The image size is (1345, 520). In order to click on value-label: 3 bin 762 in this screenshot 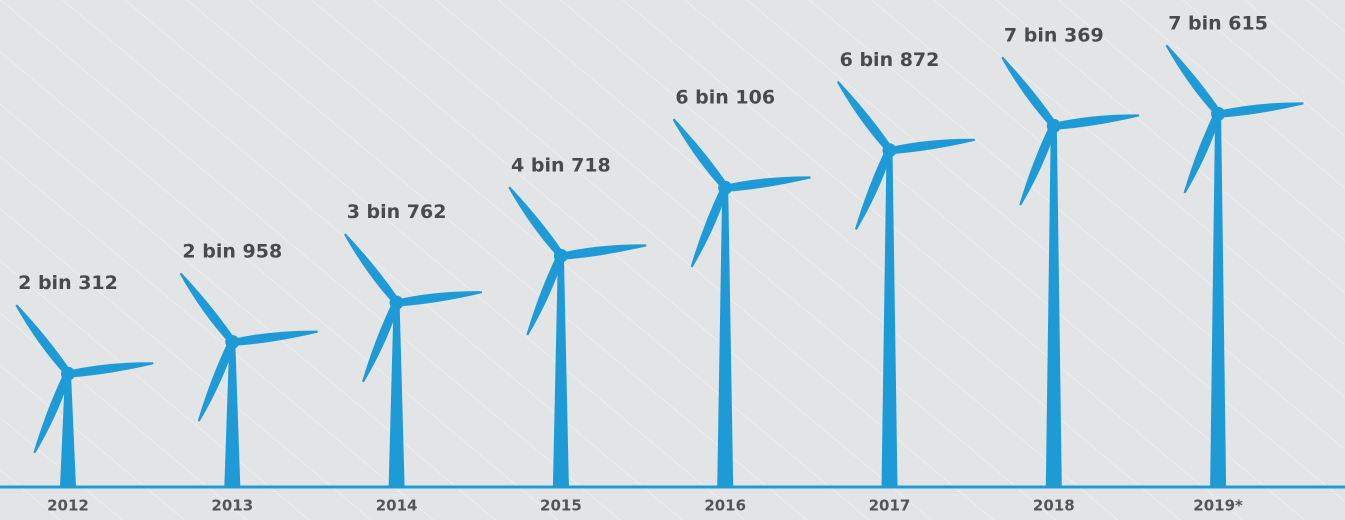, I will do `click(397, 212)`.